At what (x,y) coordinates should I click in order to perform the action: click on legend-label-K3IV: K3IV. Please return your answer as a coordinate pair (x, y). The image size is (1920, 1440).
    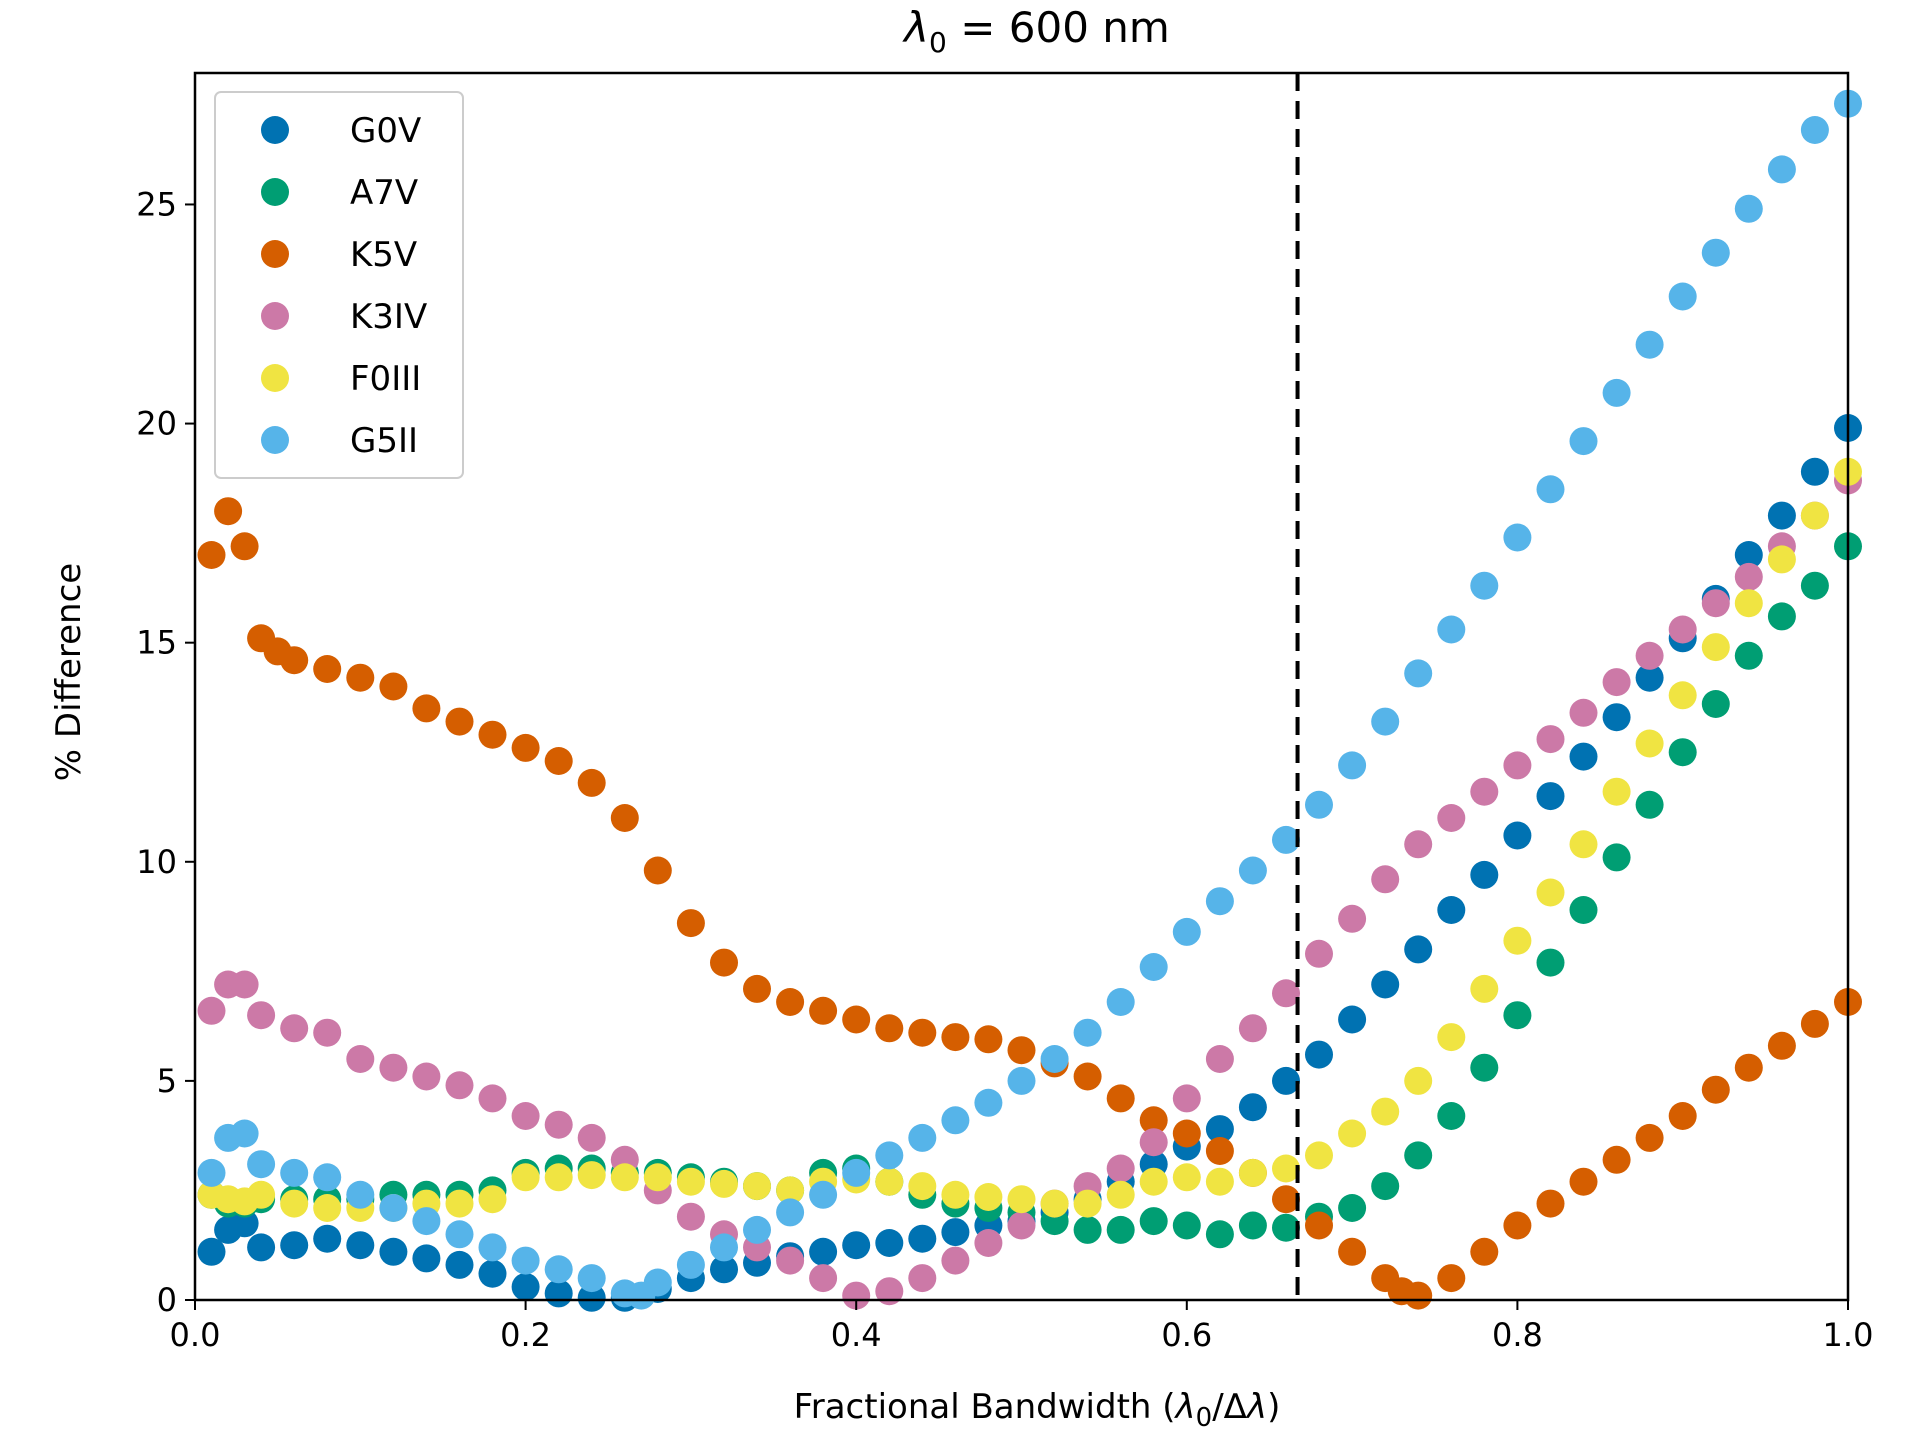
    Looking at the image, I should click on (388, 317).